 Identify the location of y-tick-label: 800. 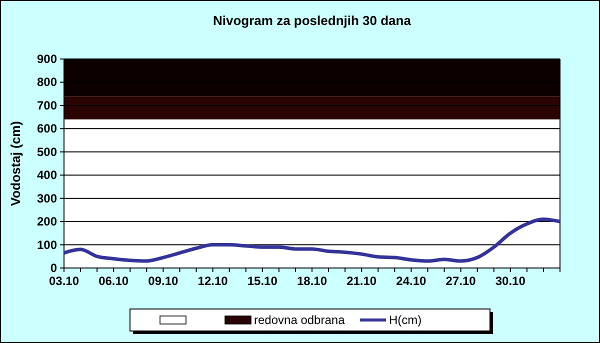
(47, 82).